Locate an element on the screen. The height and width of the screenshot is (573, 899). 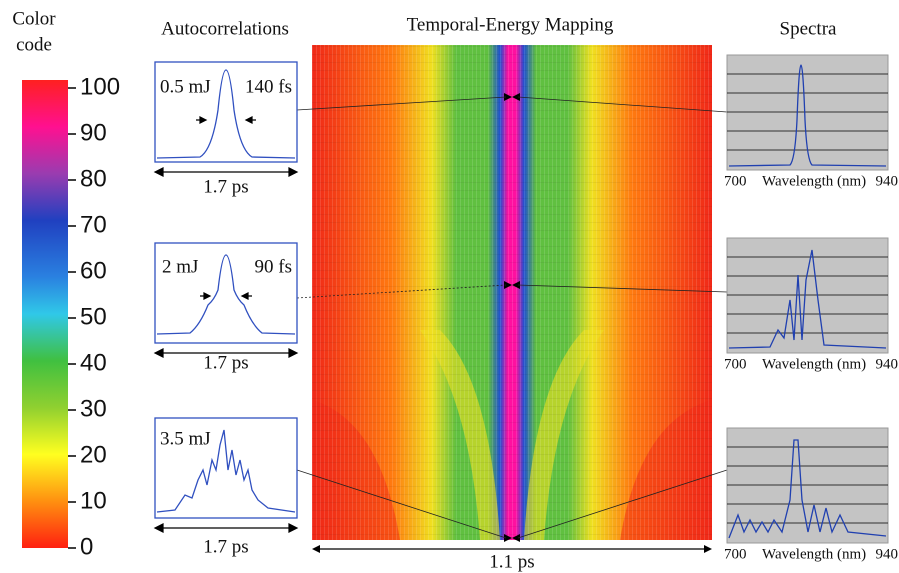
colorbar-tick-label: 60 is located at coordinates (93, 270).